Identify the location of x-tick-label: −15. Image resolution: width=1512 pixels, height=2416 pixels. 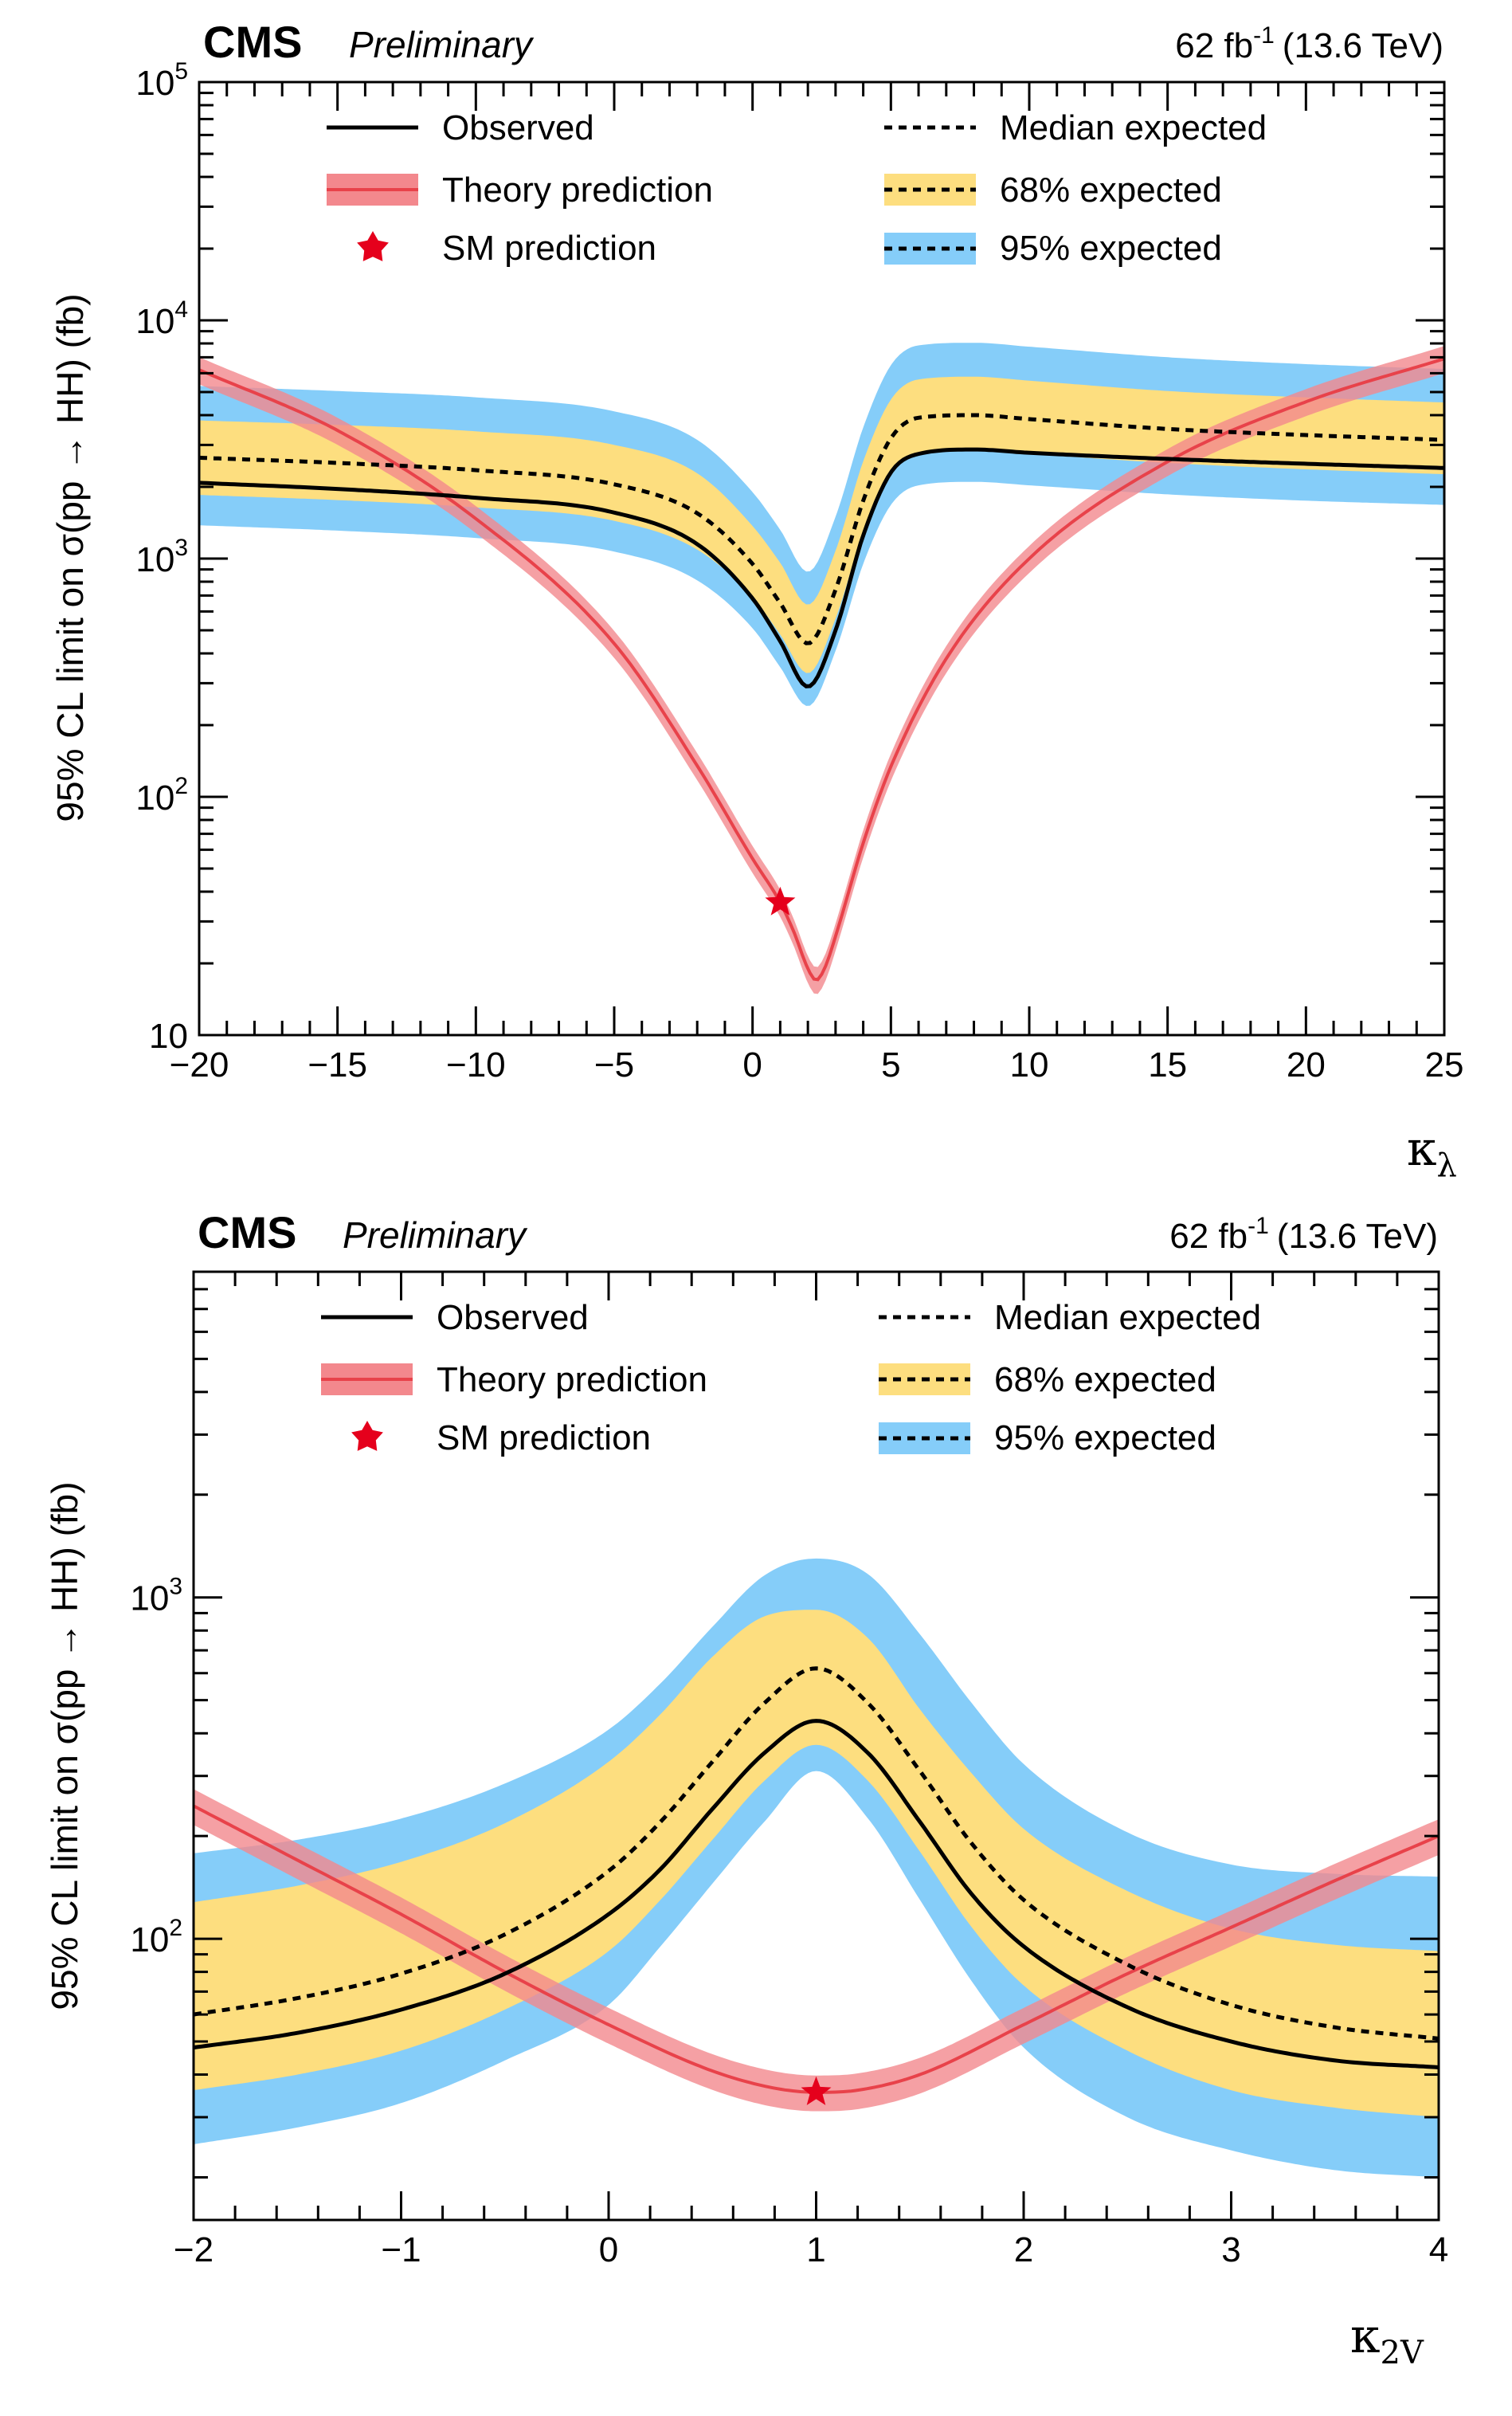
(337, 1064).